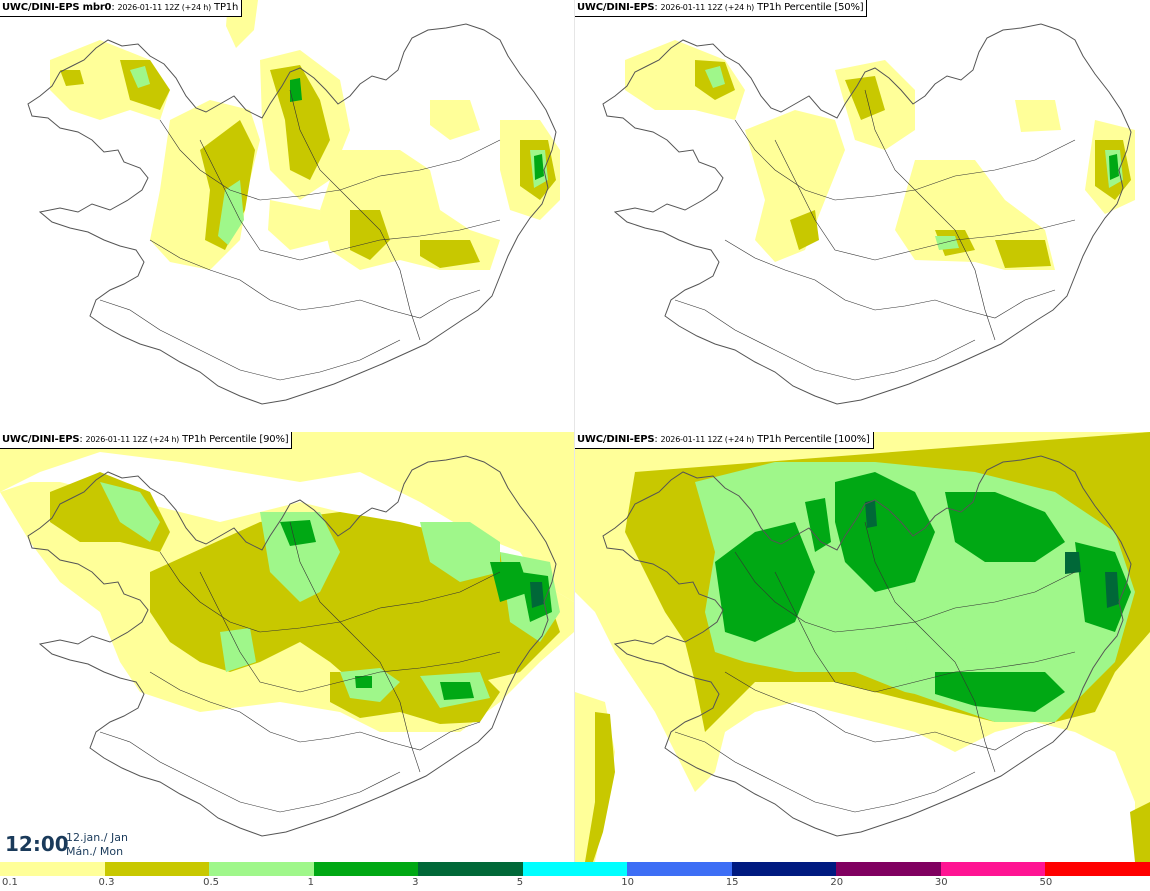 This screenshot has width=1150, height=891. I want to click on colorbar-label: 0.1, so click(10, 882).